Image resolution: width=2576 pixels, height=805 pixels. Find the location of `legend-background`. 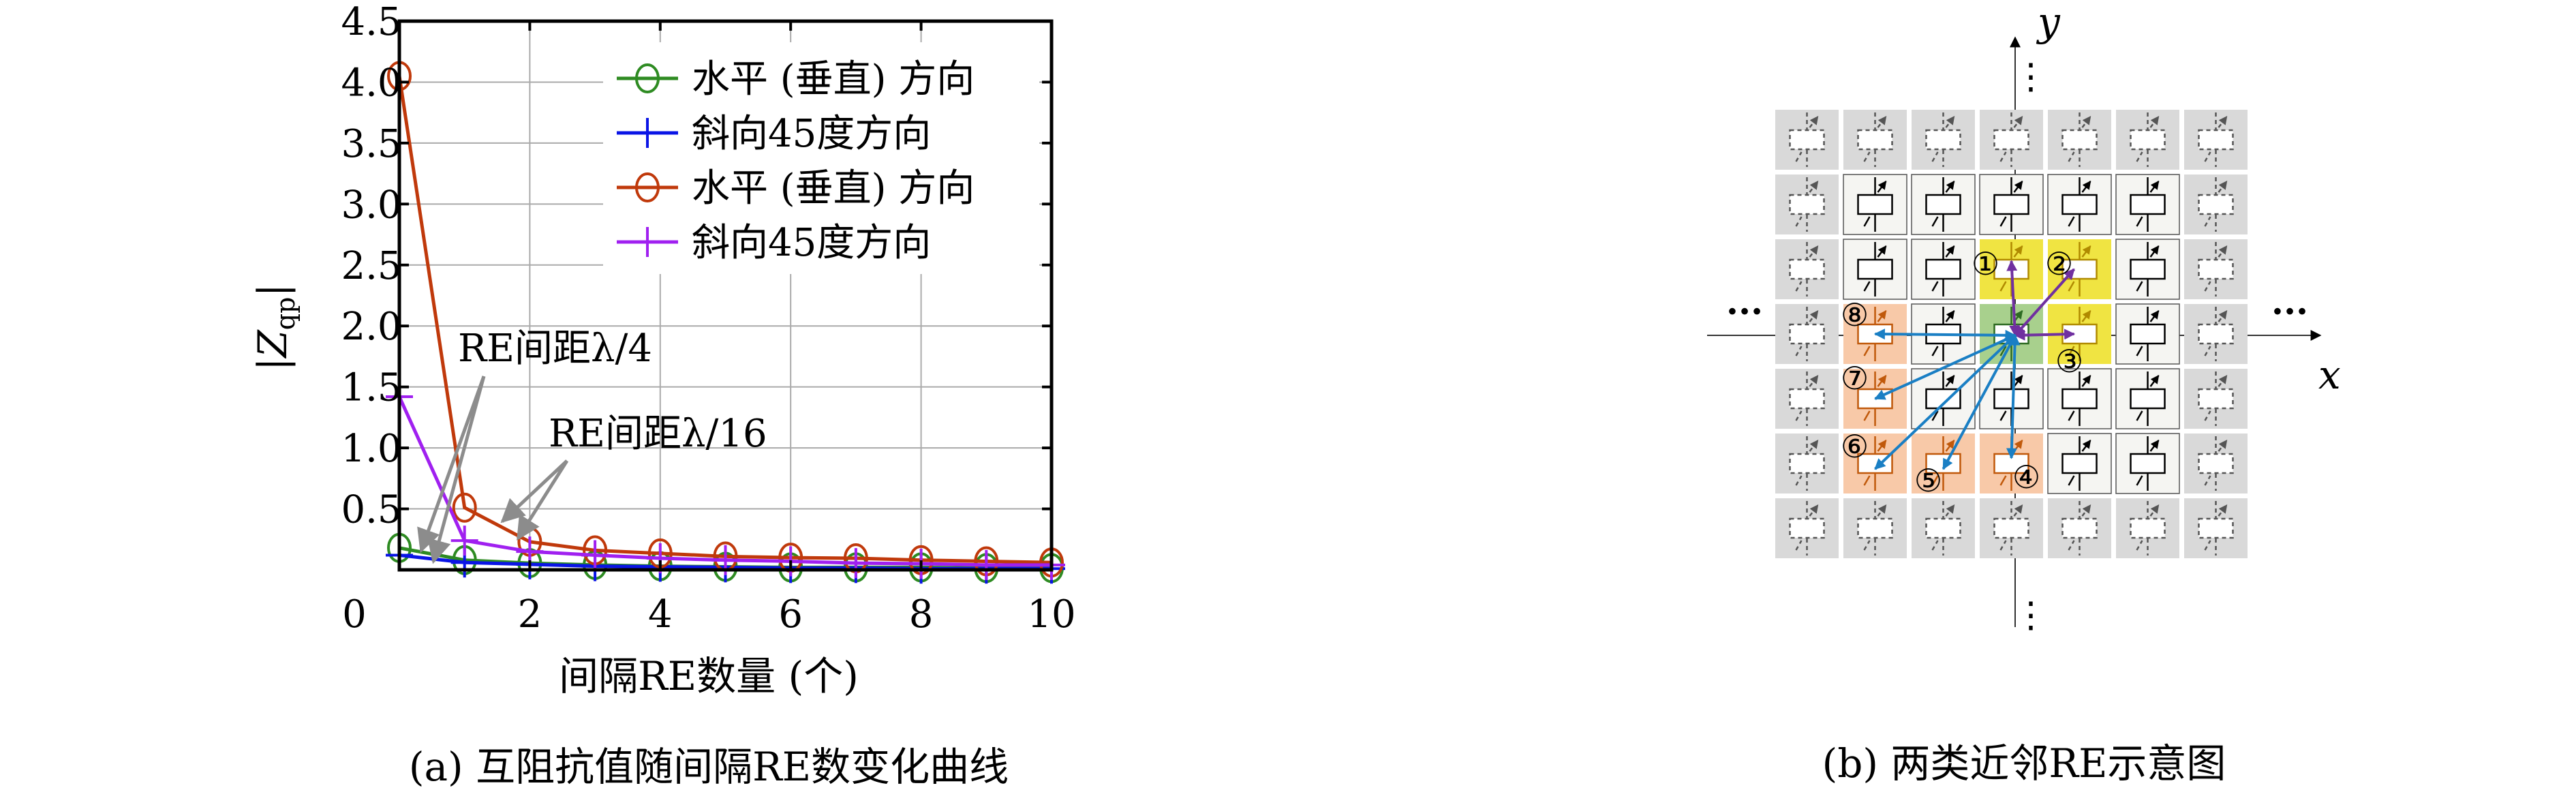

legend-background is located at coordinates (821, 158).